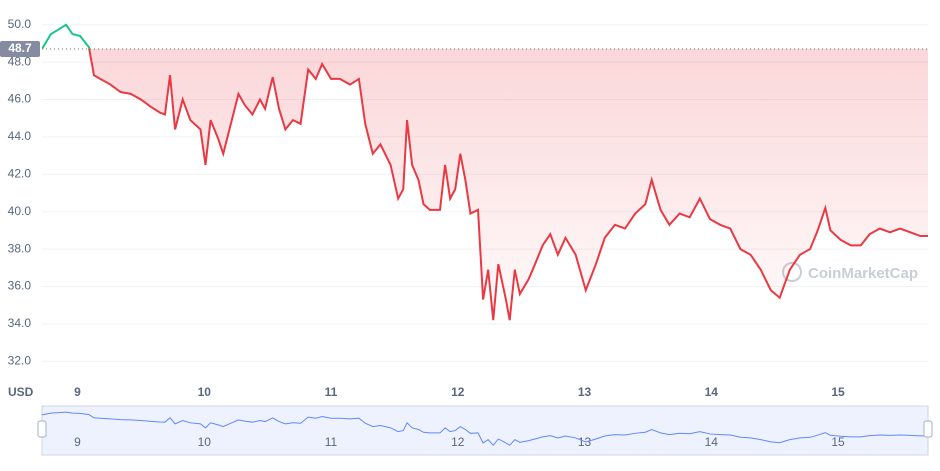 This screenshot has height=471, width=940. Describe the element at coordinates (20, 360) in the screenshot. I see `y-tick-label: 32.0` at that location.